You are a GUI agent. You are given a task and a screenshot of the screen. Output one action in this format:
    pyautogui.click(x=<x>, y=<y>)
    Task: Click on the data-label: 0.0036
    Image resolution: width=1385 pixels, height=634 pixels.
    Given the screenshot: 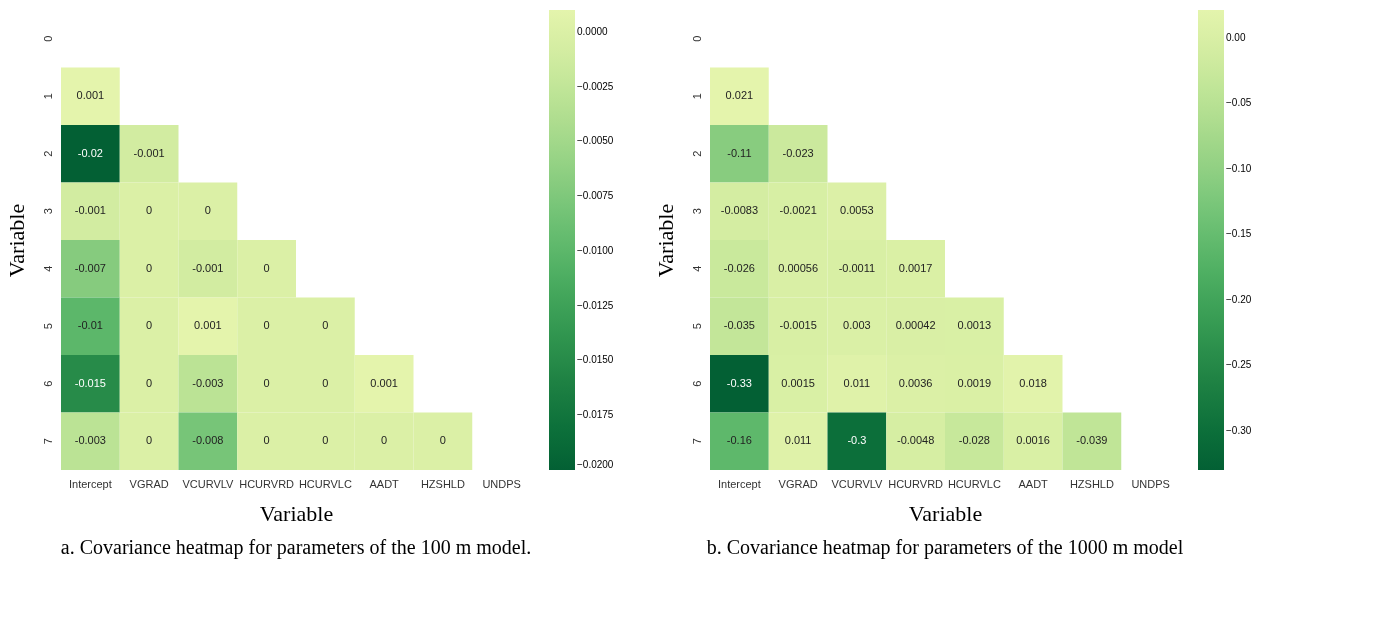 What is the action you would take?
    pyautogui.click(x=915, y=382)
    